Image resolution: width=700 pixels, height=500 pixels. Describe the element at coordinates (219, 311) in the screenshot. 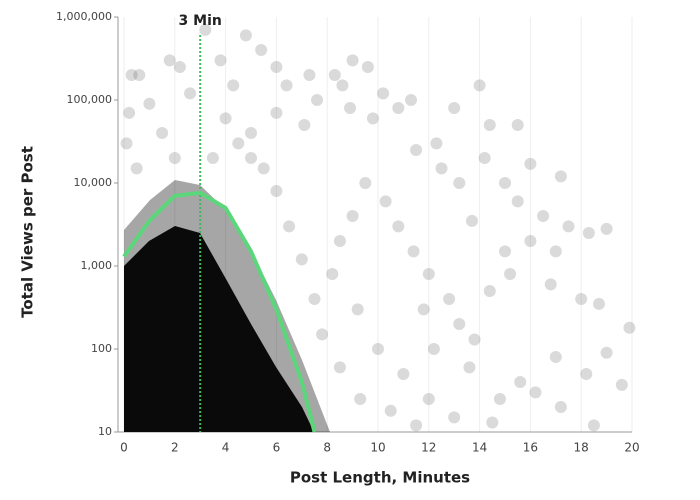

I see `fit-curve` at that location.